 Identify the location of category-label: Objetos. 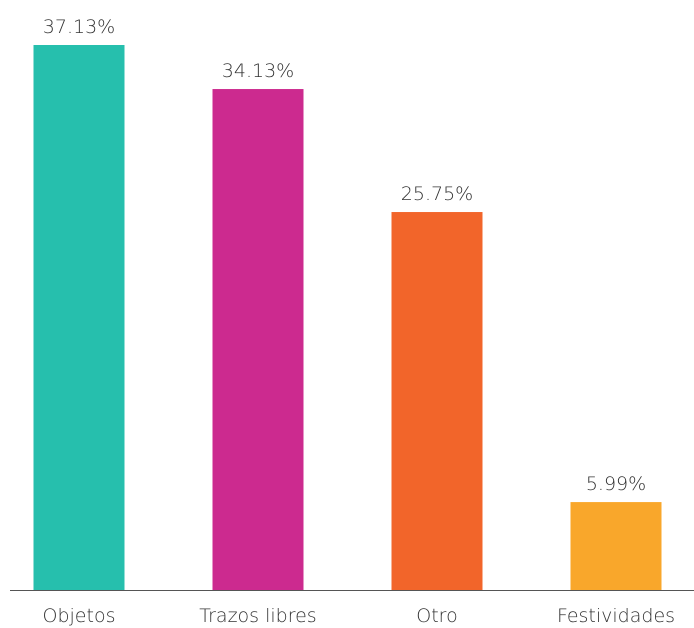
(79, 616).